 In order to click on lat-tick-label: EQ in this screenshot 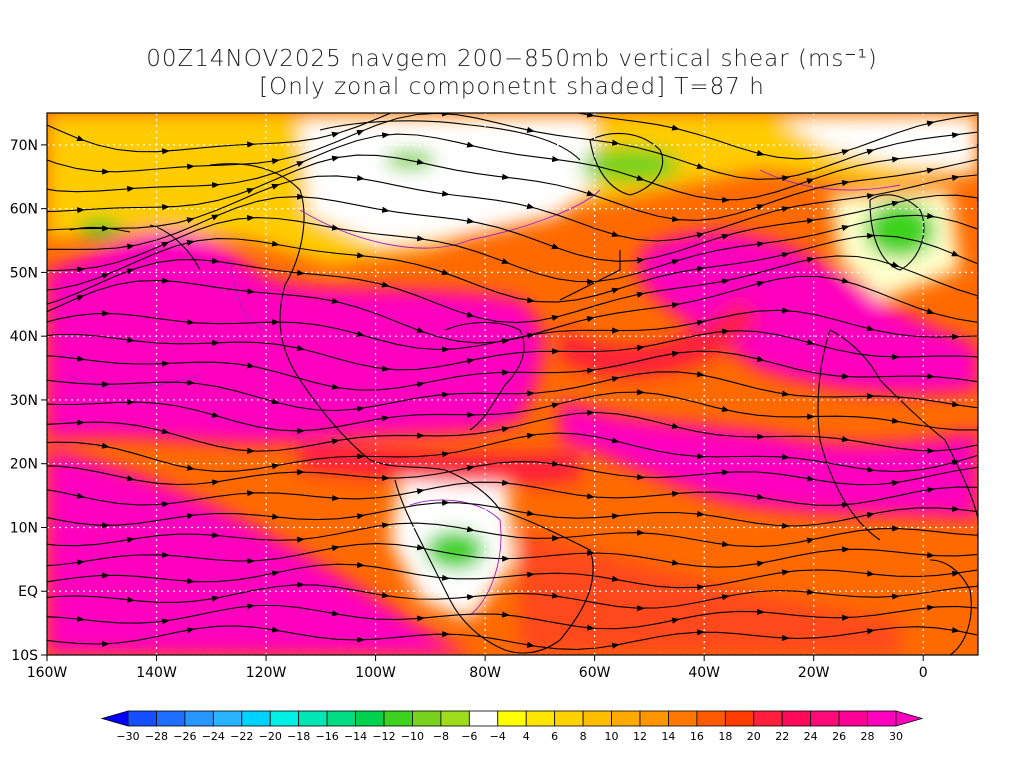, I will do `click(28, 592)`.